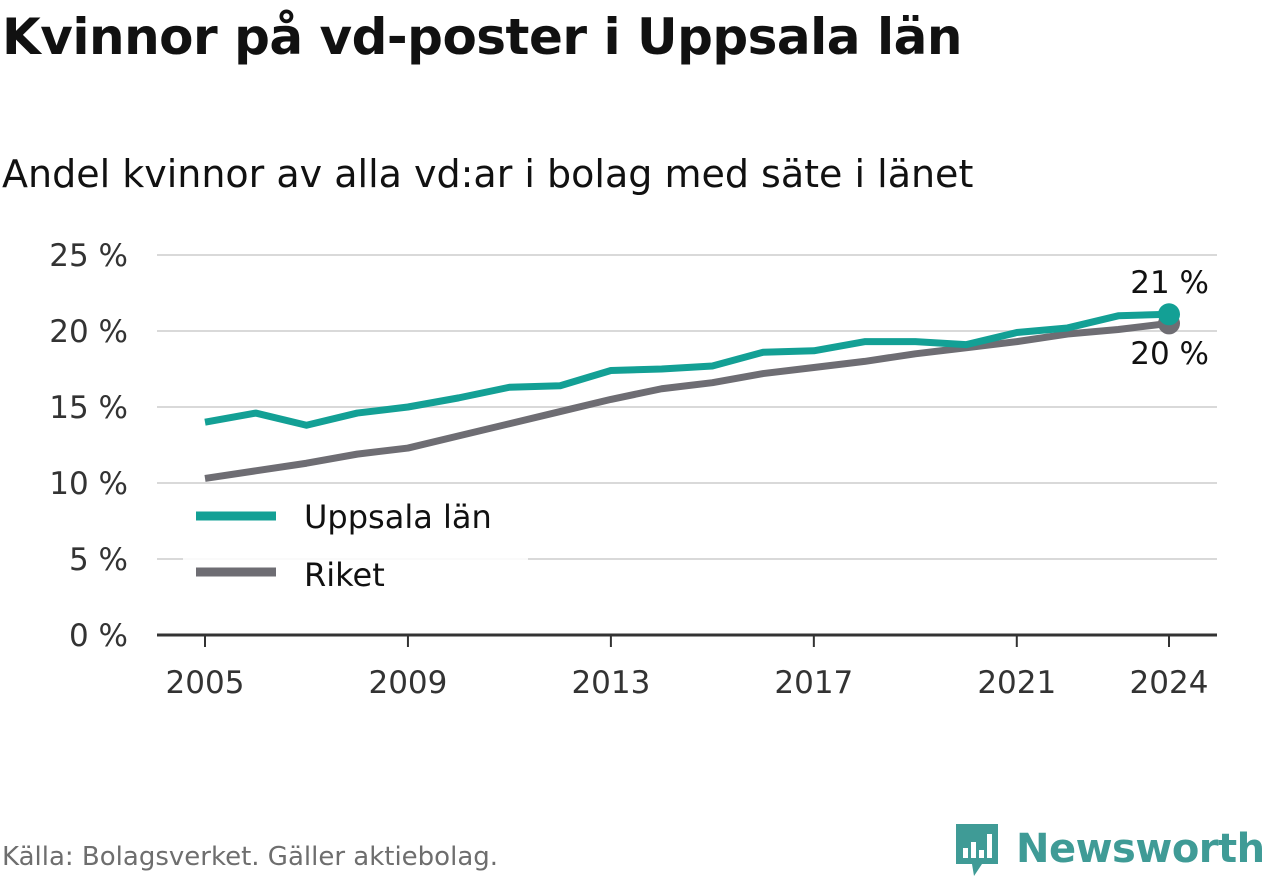 The width and height of the screenshot is (1262, 879). I want to click on legend-label-uppsala: Uppsala län, so click(398, 517).